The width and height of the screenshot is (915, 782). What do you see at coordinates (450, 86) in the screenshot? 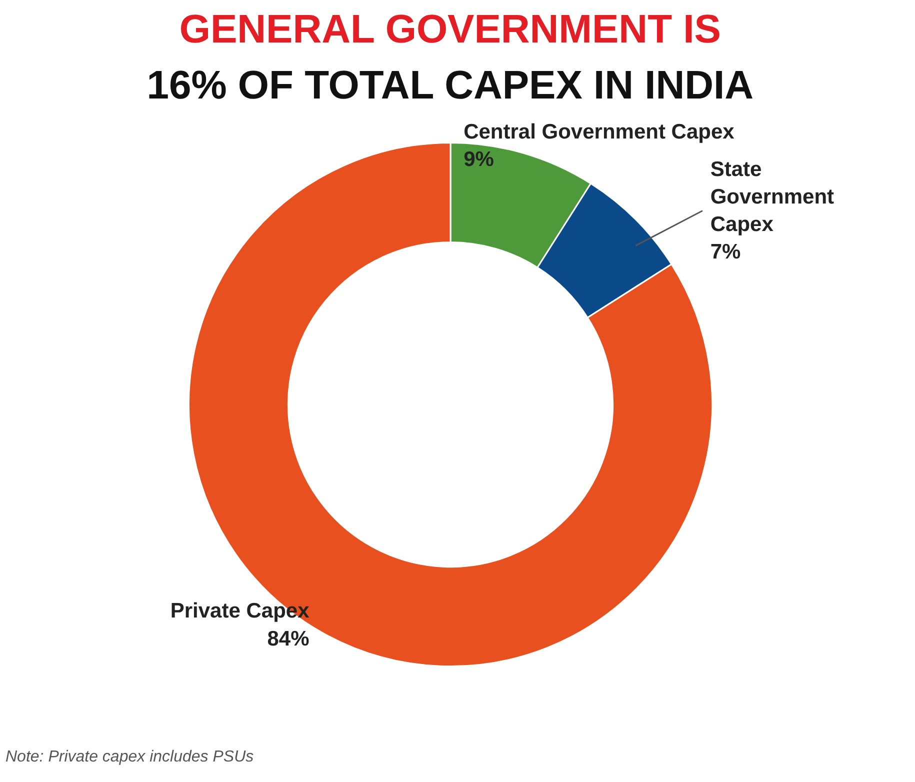
I see `chart-subtitle: 16% OF TOTAL CAPEX IN INDIA` at bounding box center [450, 86].